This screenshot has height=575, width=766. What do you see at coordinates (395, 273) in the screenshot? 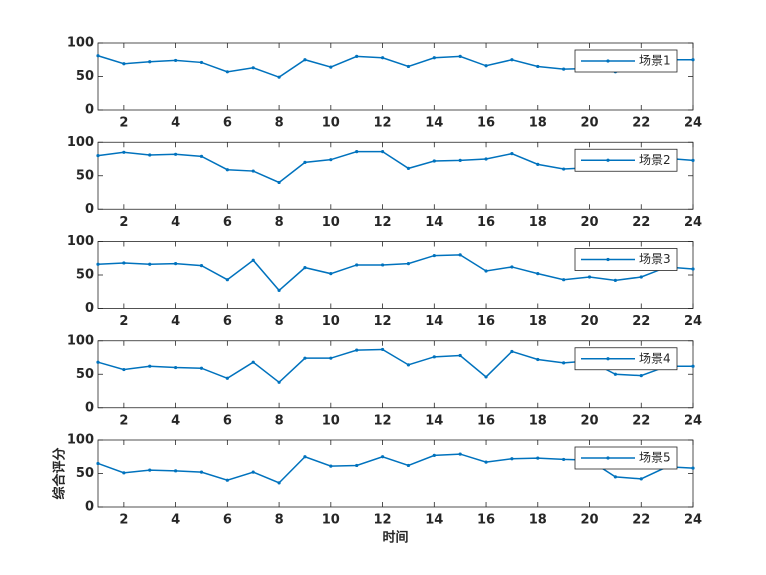
I see `data-line` at bounding box center [395, 273].